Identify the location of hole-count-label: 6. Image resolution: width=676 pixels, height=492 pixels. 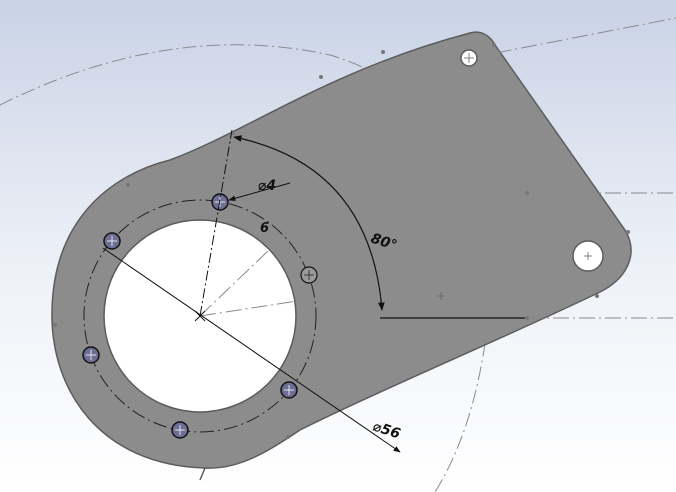
(264, 228).